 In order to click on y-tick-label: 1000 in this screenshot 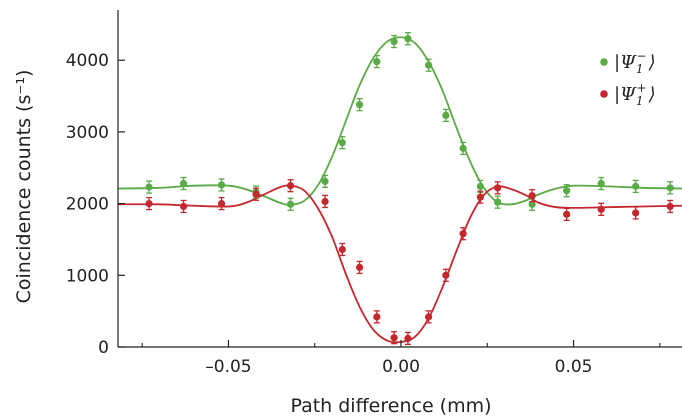, I will do `click(87, 276)`.